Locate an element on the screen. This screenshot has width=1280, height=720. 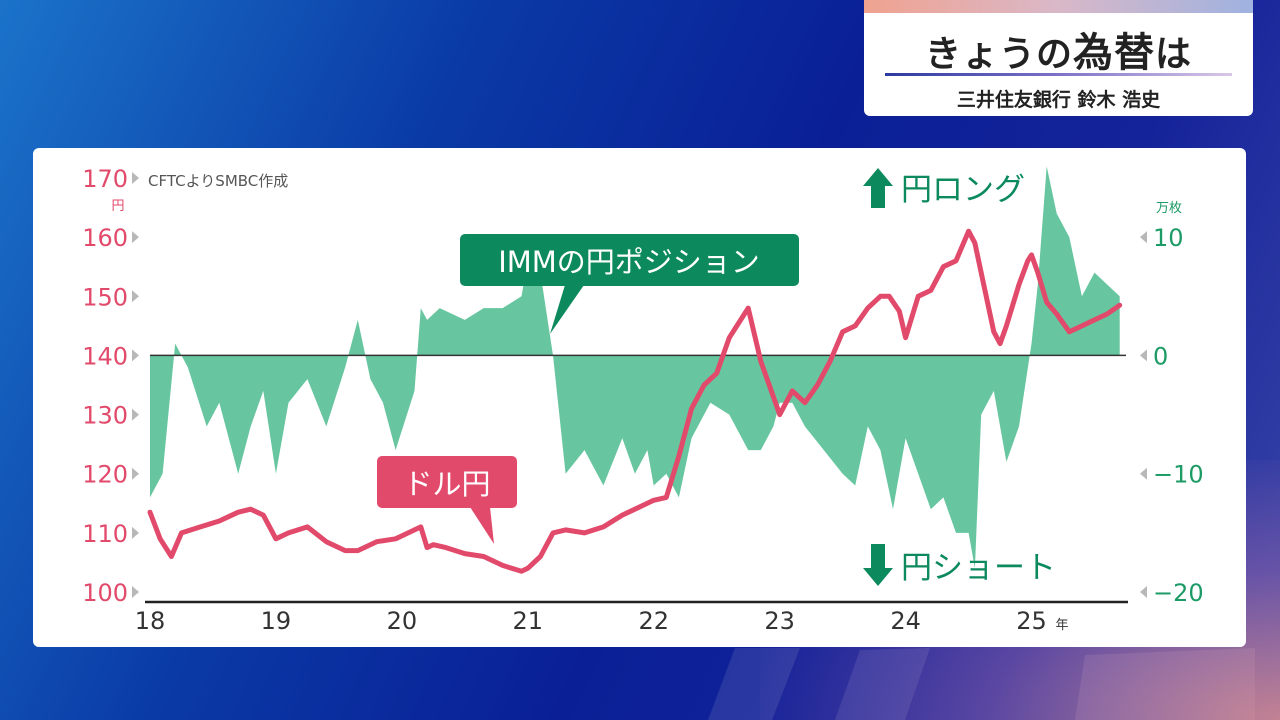
x-axis-tick-label: 25 is located at coordinates (1031, 621).